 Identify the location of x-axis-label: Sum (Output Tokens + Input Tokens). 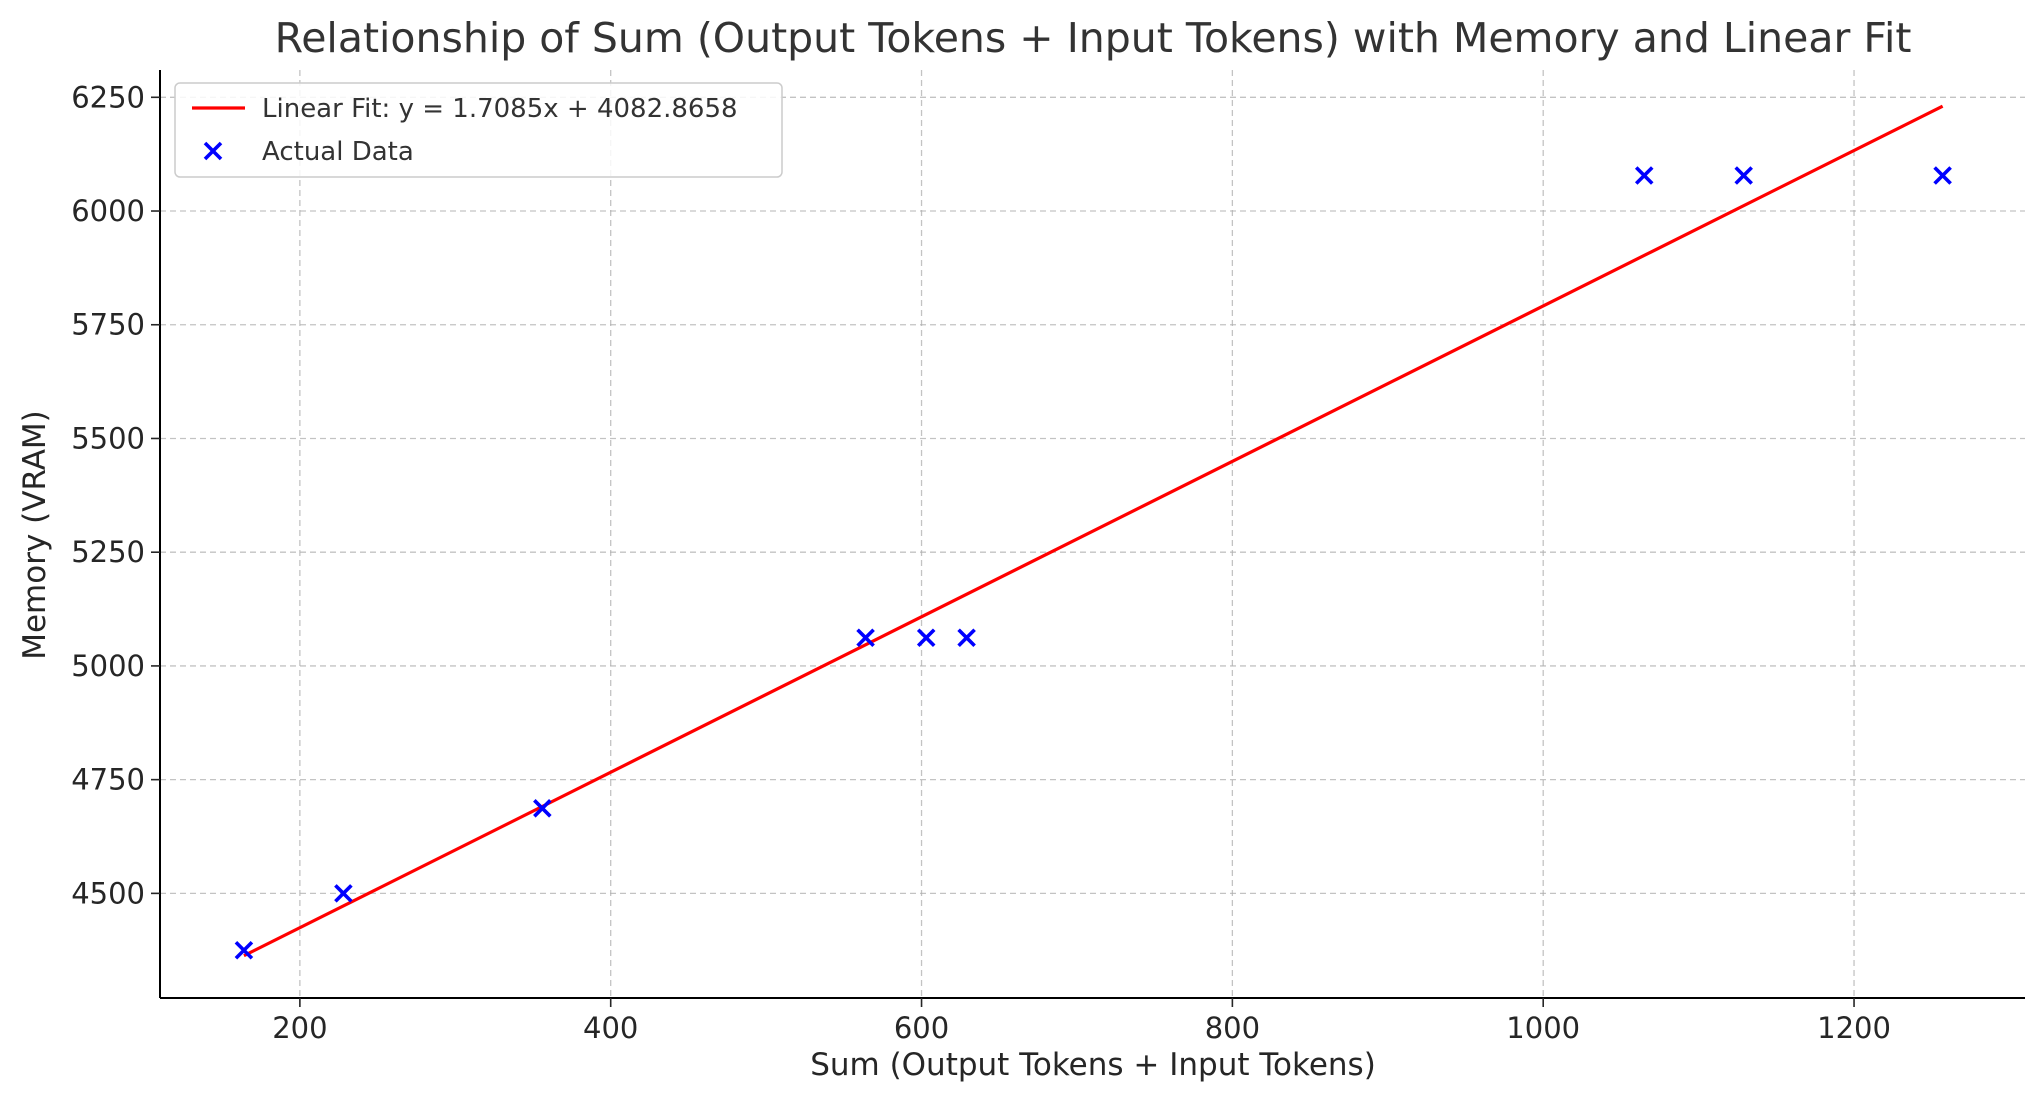
(1093, 1065).